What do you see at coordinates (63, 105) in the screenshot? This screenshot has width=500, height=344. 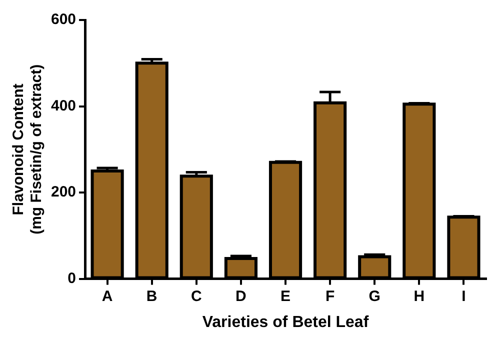 I see `y-tick-label: 400` at bounding box center [63, 105].